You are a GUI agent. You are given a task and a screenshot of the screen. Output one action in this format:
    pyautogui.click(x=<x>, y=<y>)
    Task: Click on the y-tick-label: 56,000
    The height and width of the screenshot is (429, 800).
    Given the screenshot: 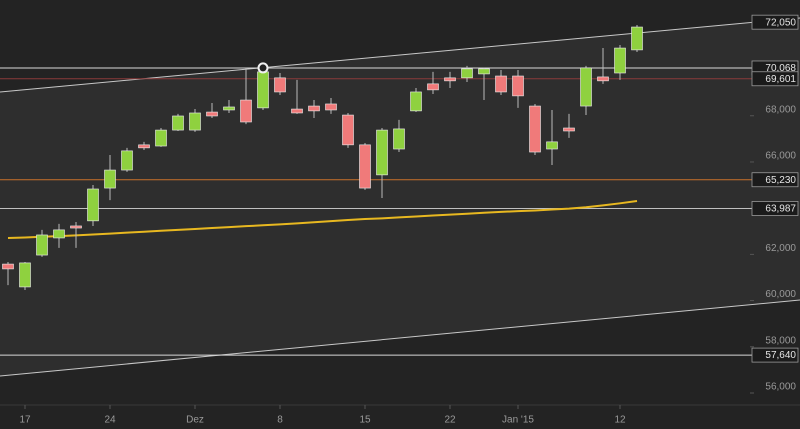 What is the action you would take?
    pyautogui.click(x=780, y=387)
    